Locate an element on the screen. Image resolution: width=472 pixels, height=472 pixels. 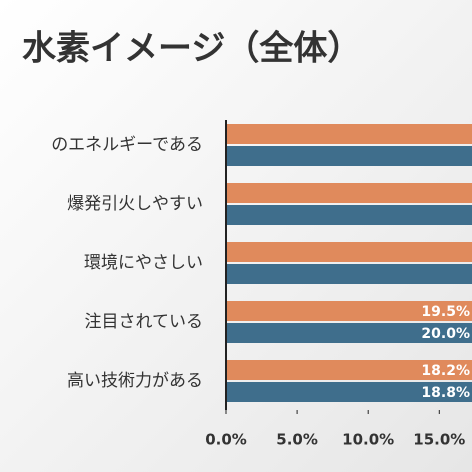
category-label: のエネルギーである is located at coordinates (127, 145).